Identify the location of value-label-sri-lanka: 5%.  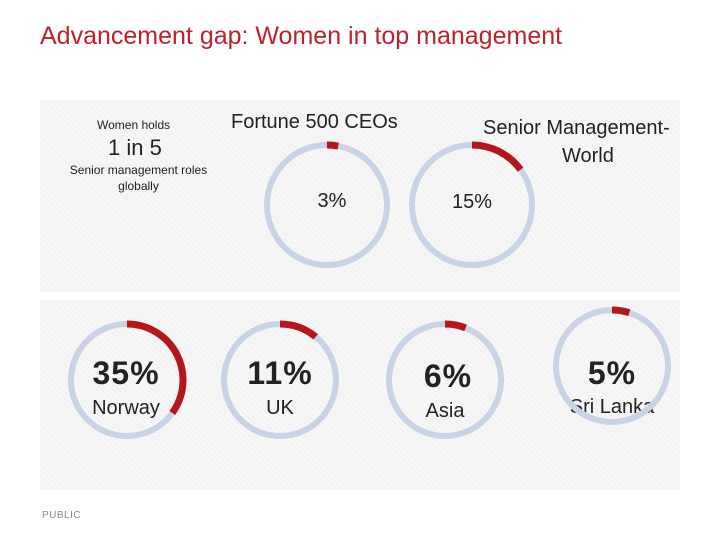
(612, 373).